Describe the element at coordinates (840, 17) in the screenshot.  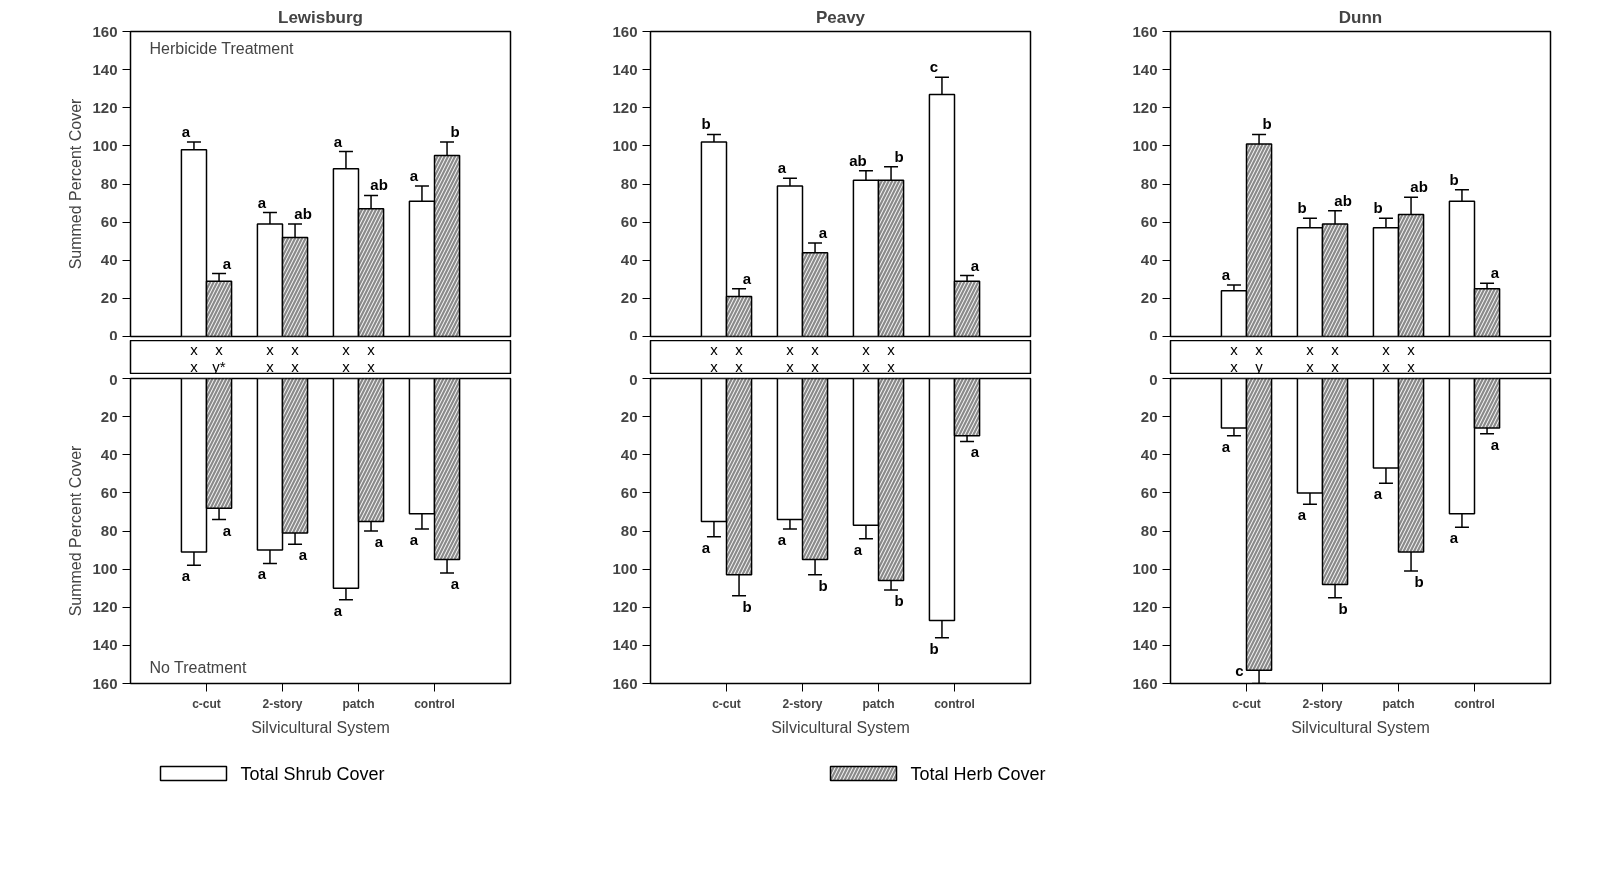
I see `chart-title: Peavy` at that location.